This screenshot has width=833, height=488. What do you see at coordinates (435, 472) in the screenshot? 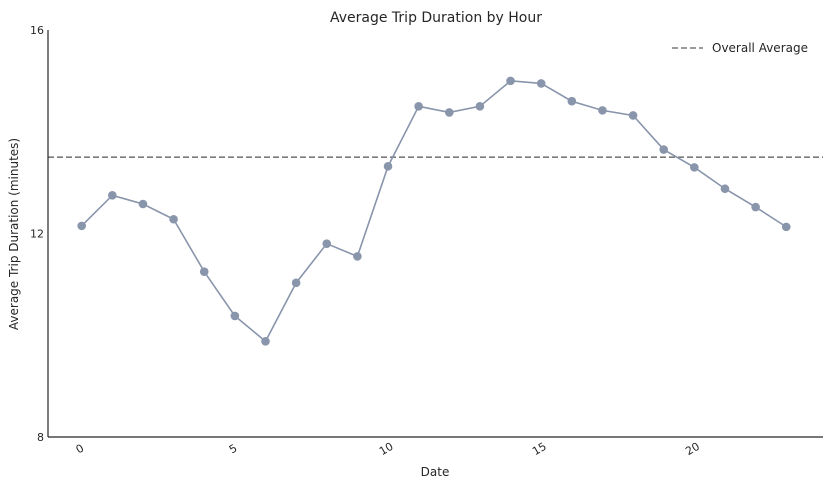
I see `x-axis-label: Date` at bounding box center [435, 472].